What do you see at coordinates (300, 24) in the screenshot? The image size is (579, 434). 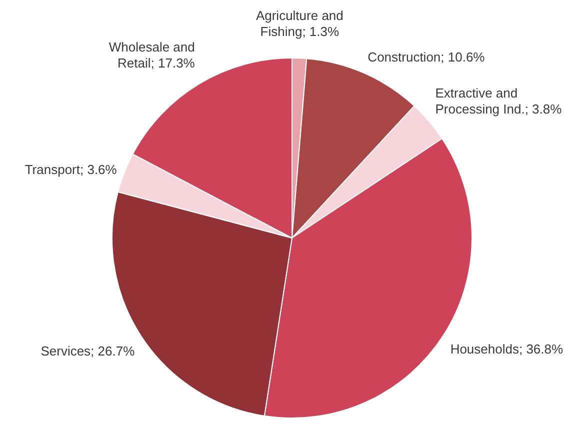 I see `slice-label: Agriculture and Fishing; 1.3%` at bounding box center [300, 24].